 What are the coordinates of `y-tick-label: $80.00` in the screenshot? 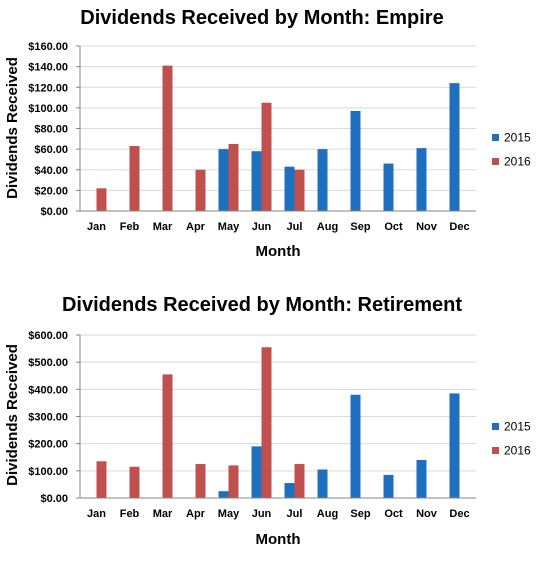 It's located at (51, 130).